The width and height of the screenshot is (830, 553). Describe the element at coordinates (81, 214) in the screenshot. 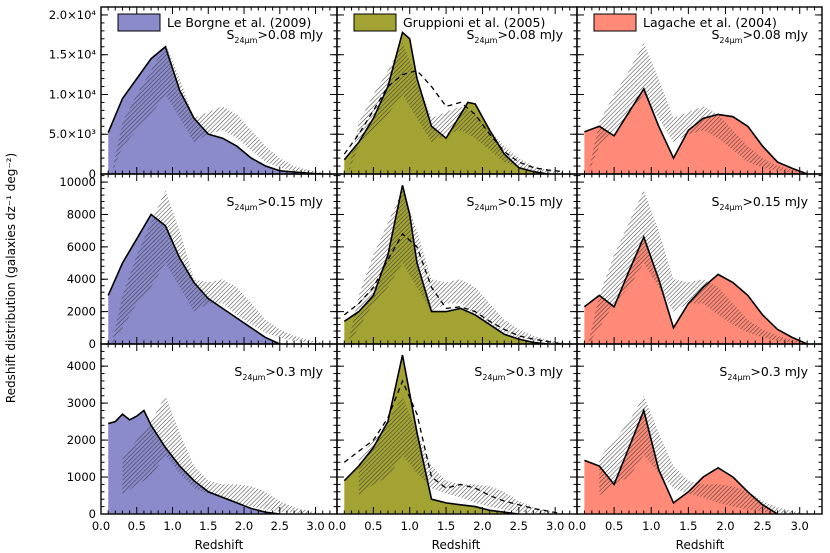

I see `y-tick-label: 8000` at that location.